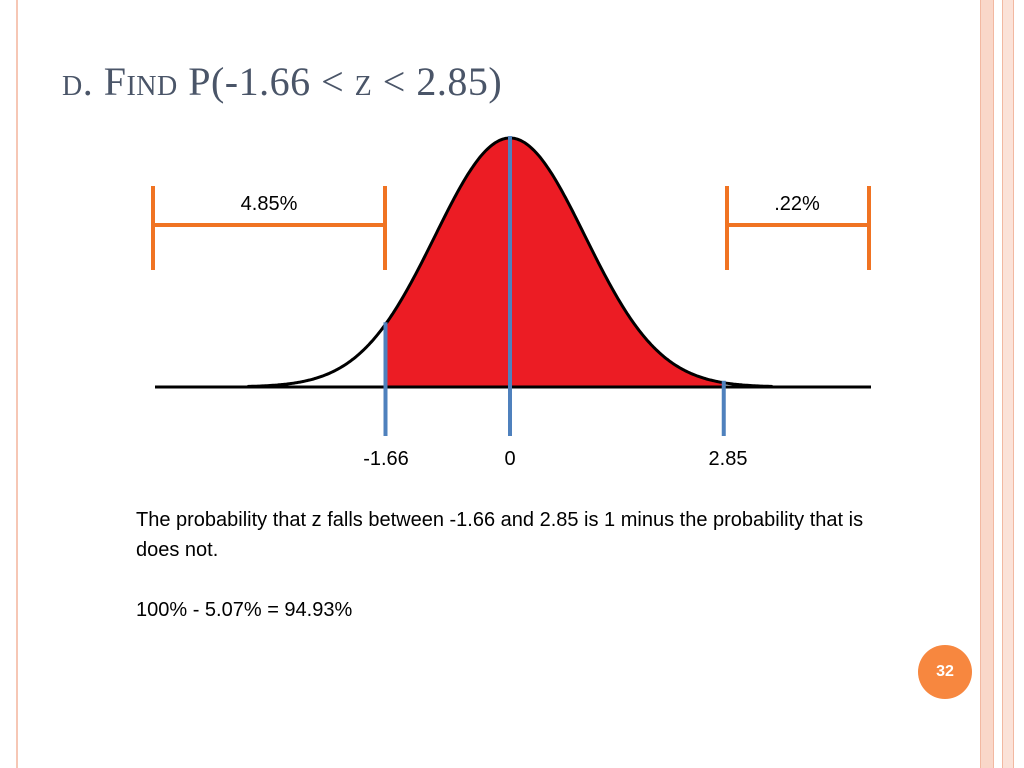 This screenshot has width=1024, height=768. I want to click on calculation-line: 100% - 5.07% = 94.93%, so click(244, 610).